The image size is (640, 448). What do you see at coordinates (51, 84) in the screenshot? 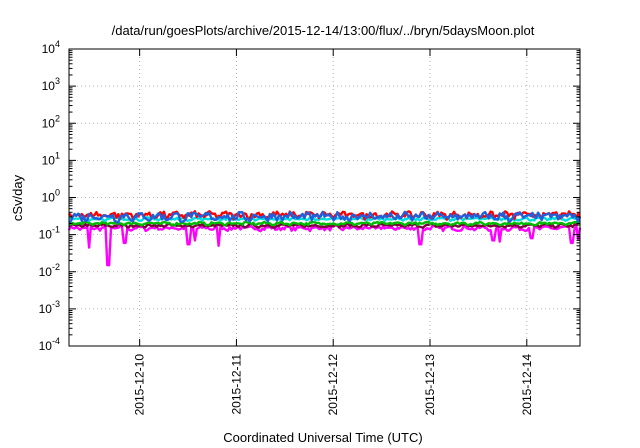
I see `y-tick-label: 10³` at bounding box center [51, 84].